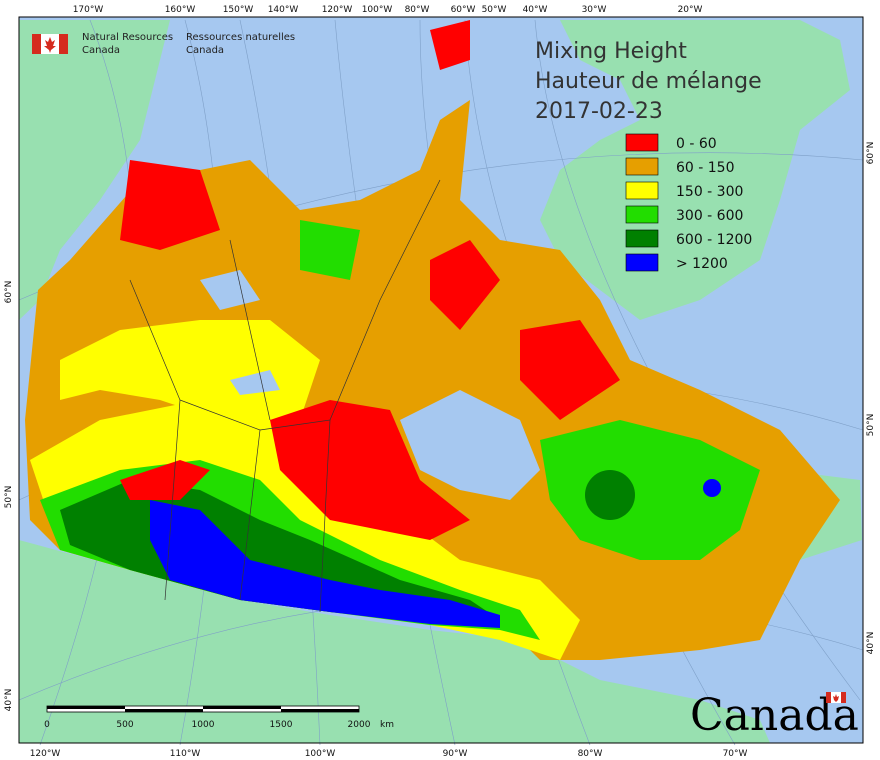 This screenshot has width=880, height=760. I want to click on legend-item: 600 - 1200, so click(688, 238).